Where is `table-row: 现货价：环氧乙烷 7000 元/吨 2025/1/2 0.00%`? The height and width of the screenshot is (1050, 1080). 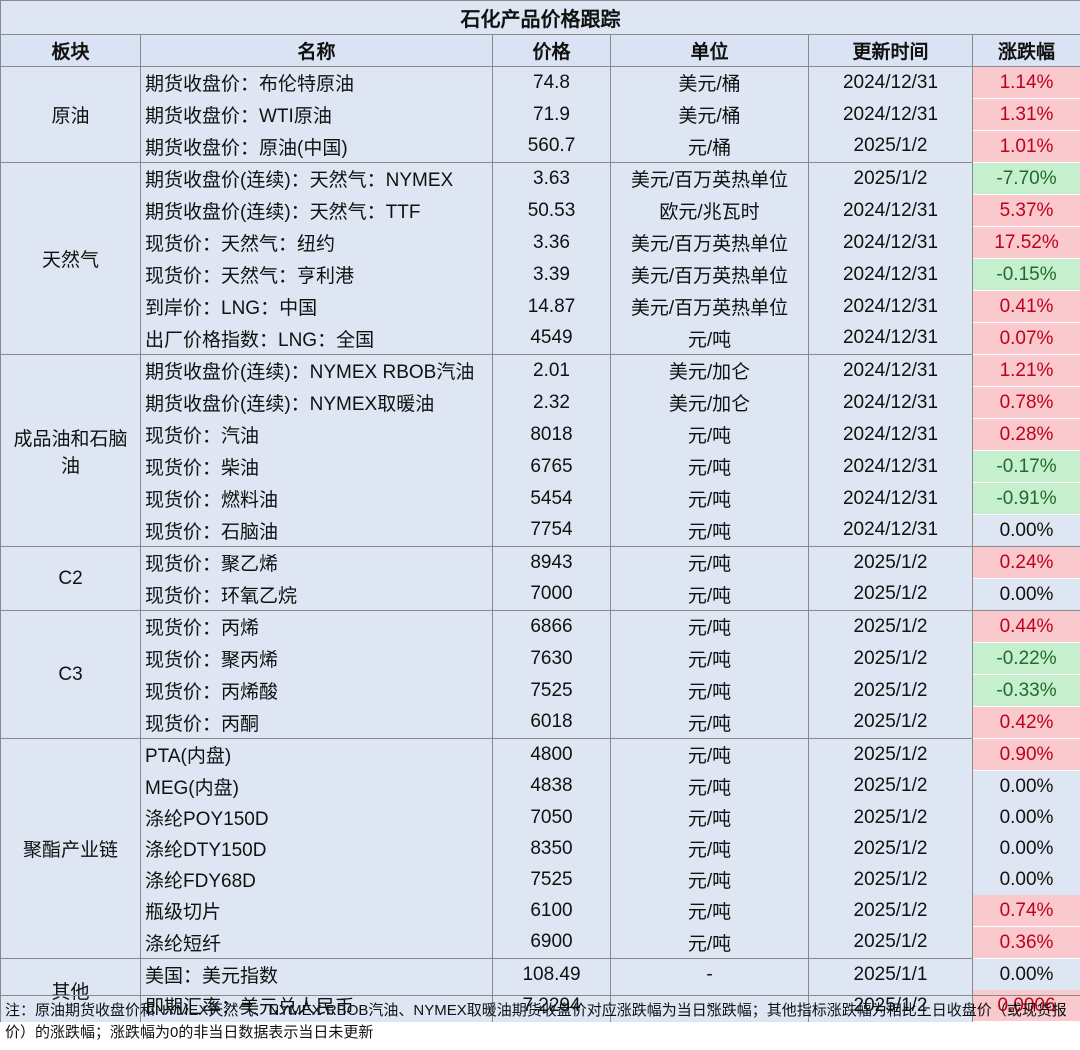 table-row: 现货价：环氧乙烷 7000 元/吨 2025/1/2 0.00% is located at coordinates (540, 594).